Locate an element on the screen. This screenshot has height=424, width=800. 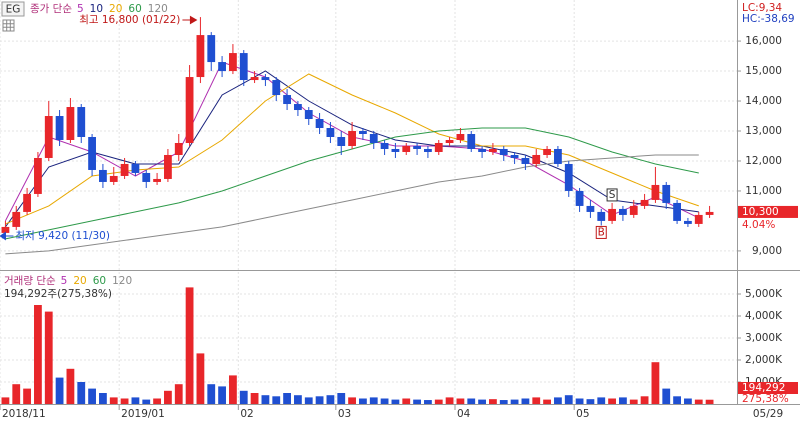
legend-entry: 60 is located at coordinates (99, 281).